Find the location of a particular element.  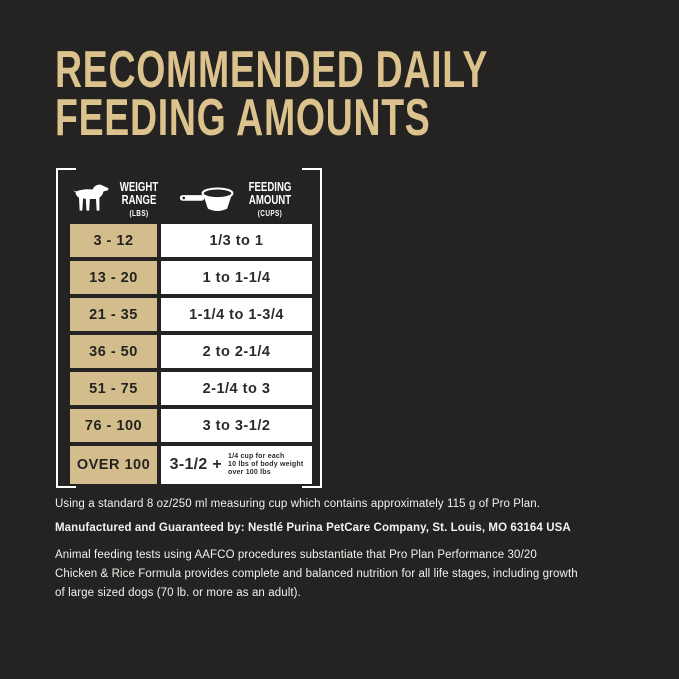

table-header: WEIGHT RANGE (LBS) FEEDING AMOUNT (CUPS) is located at coordinates (189, 200).